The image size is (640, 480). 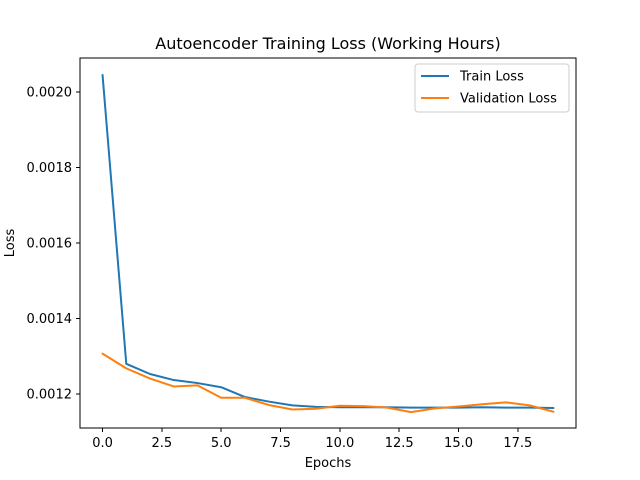 I want to click on legend: Train Loss Validation Loss, so click(x=492, y=88).